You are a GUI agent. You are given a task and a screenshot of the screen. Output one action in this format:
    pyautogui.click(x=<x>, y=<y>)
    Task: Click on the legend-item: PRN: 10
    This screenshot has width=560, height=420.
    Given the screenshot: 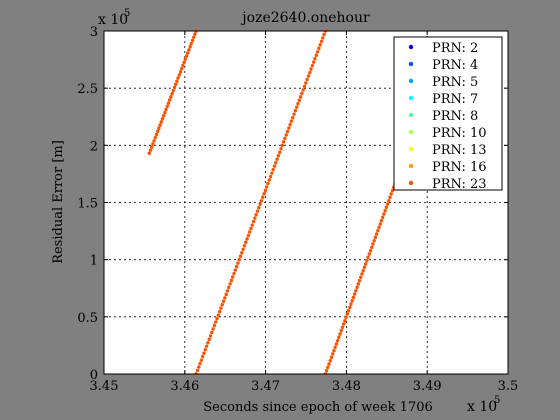 What is the action you would take?
    pyautogui.click(x=447, y=133)
    